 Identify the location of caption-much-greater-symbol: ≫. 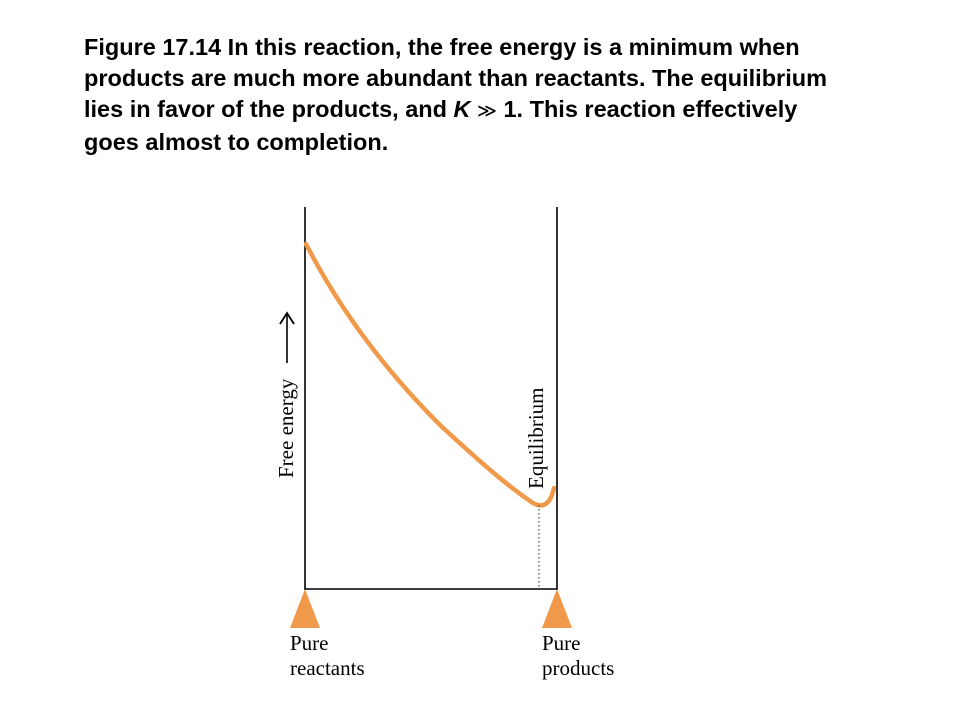
(487, 111).